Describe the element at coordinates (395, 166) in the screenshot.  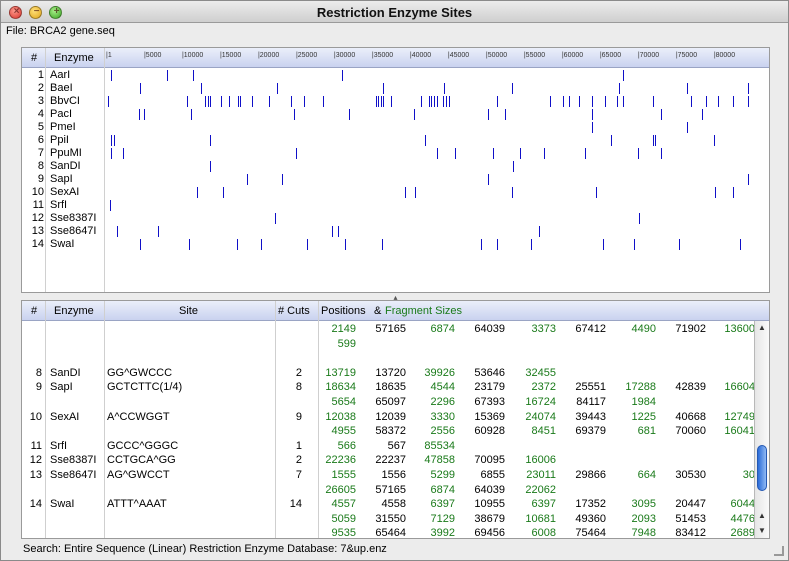
I see `map-row: 8 SanDI` at that location.